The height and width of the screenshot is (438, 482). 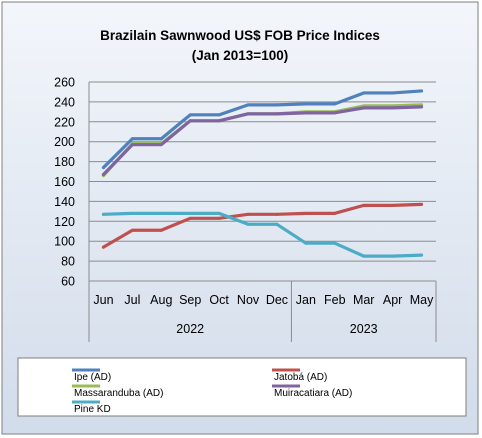 I want to click on y-tick-label: 120, so click(x=64, y=222).